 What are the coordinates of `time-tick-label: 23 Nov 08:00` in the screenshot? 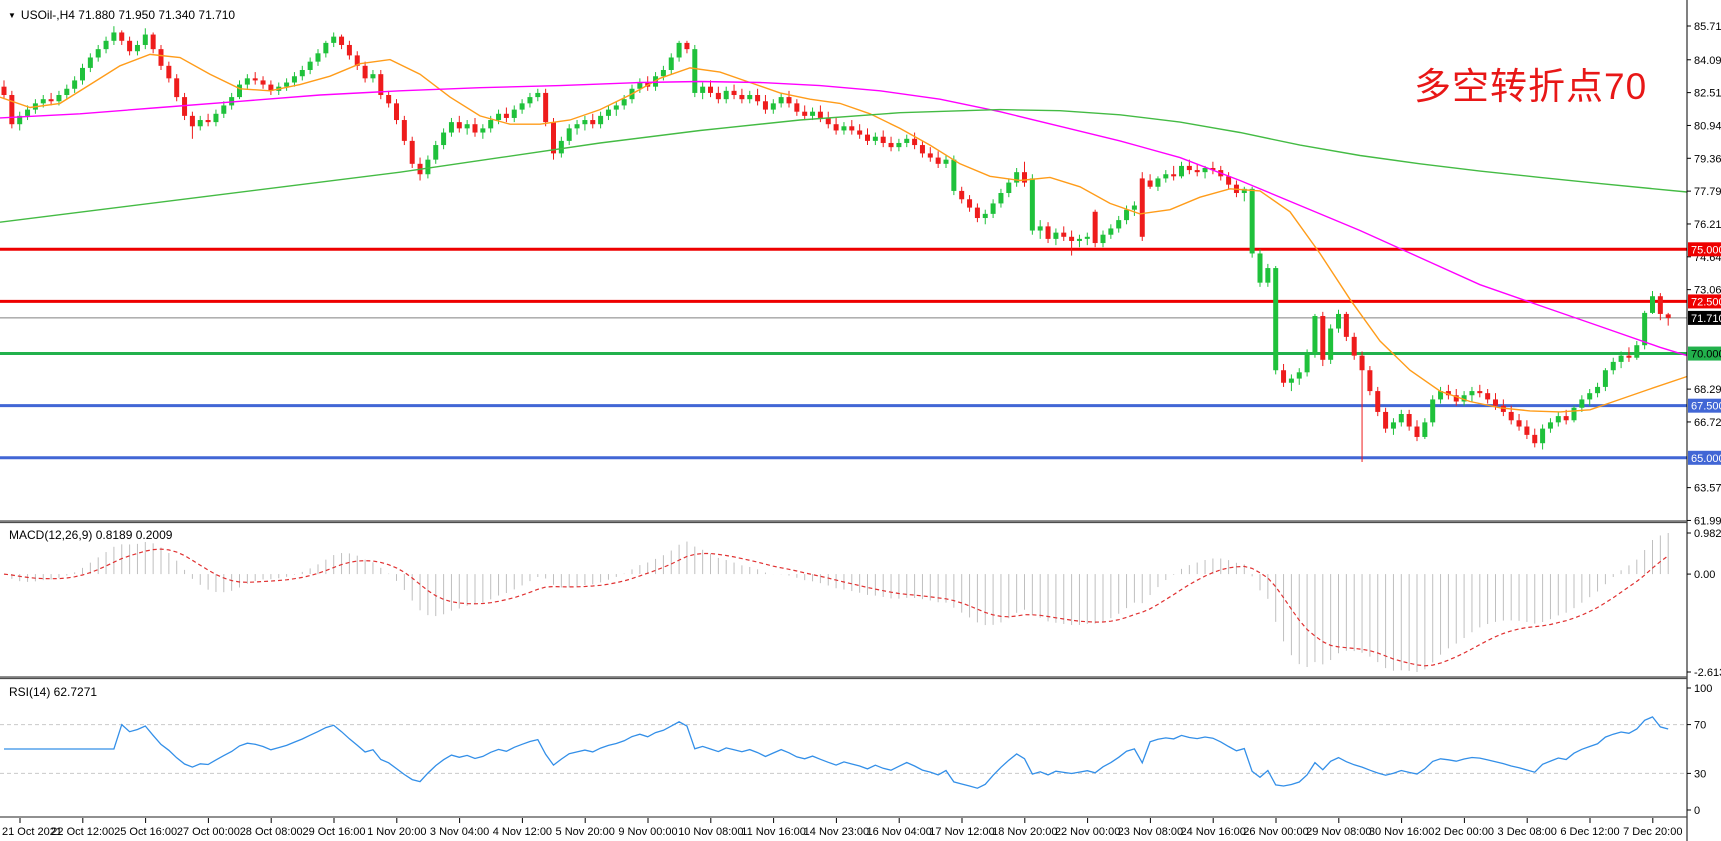 It's located at (1150, 832).